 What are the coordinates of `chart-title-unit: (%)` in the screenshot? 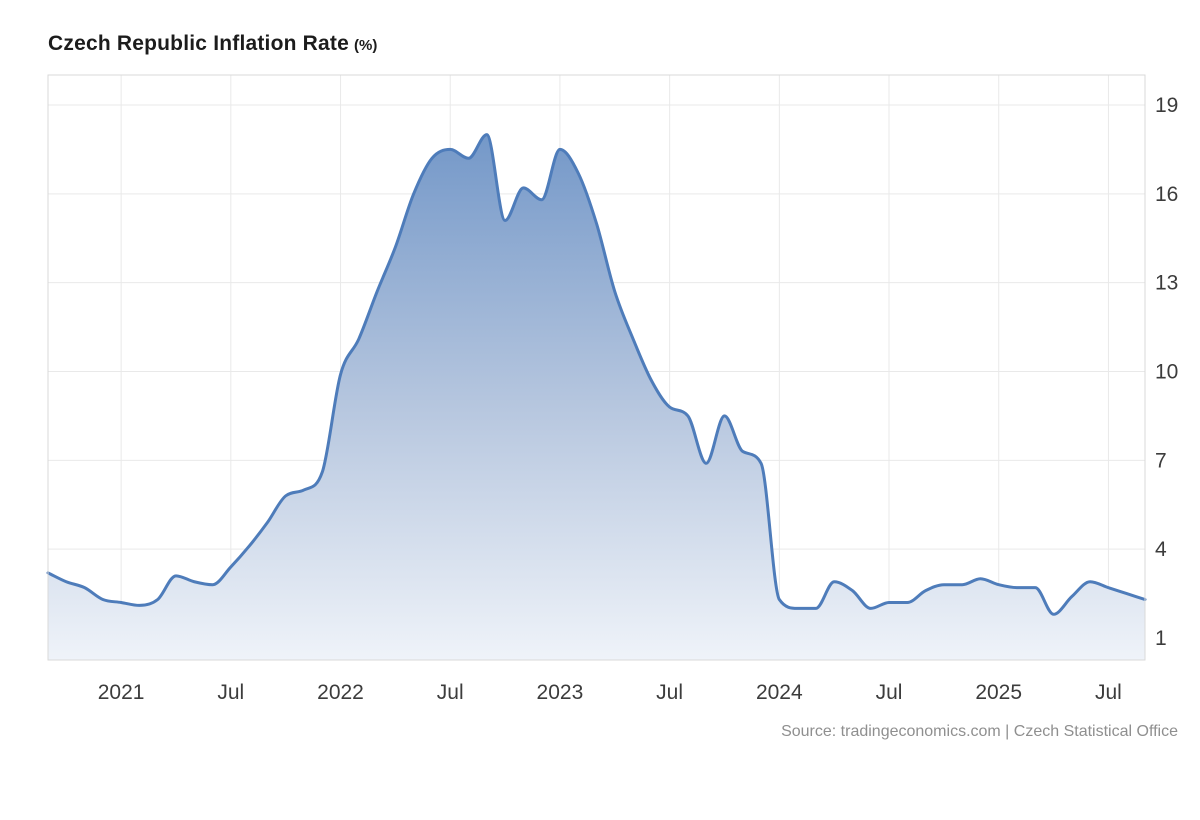 It's located at (366, 45).